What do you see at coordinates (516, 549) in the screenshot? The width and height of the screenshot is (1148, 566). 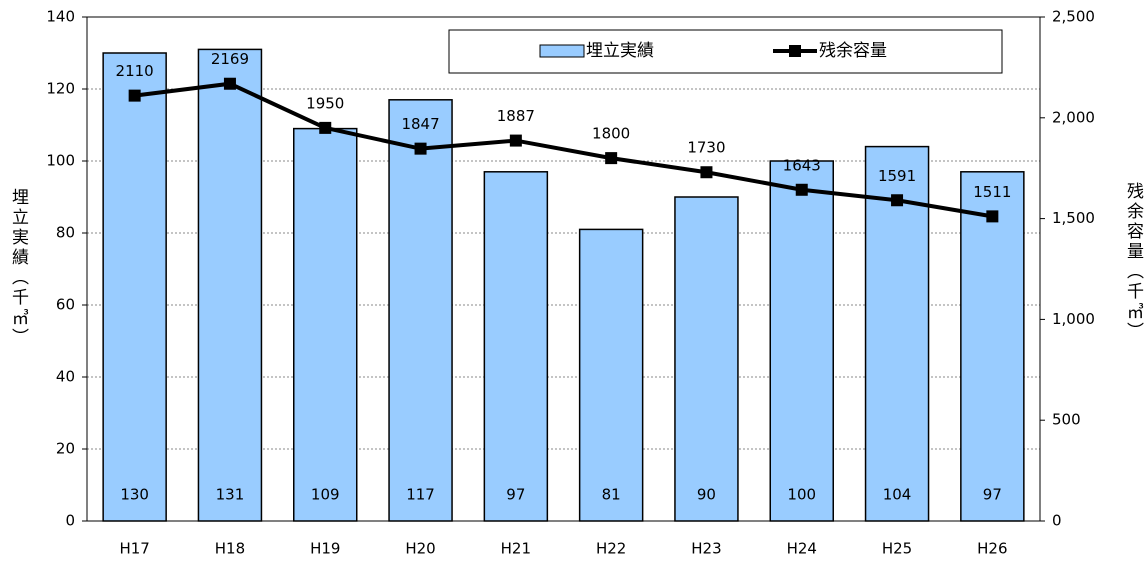 I see `x-tick-label: H21` at bounding box center [516, 549].